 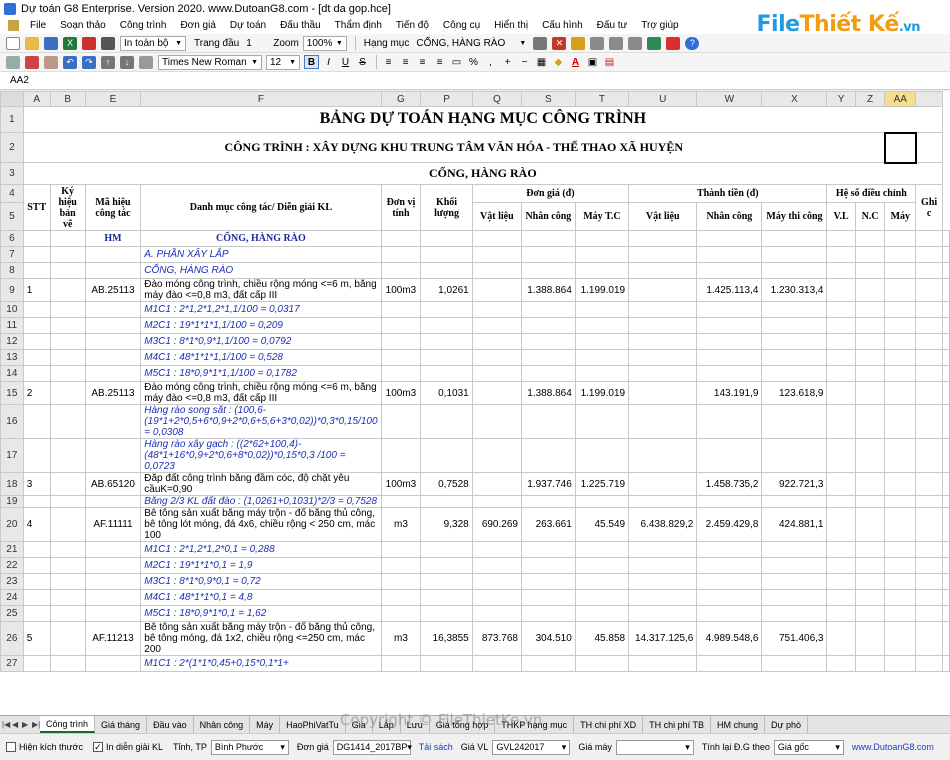 What do you see at coordinates (113, 638) in the screenshot?
I see `cell-ma-hieu: AF.11213` at bounding box center [113, 638].